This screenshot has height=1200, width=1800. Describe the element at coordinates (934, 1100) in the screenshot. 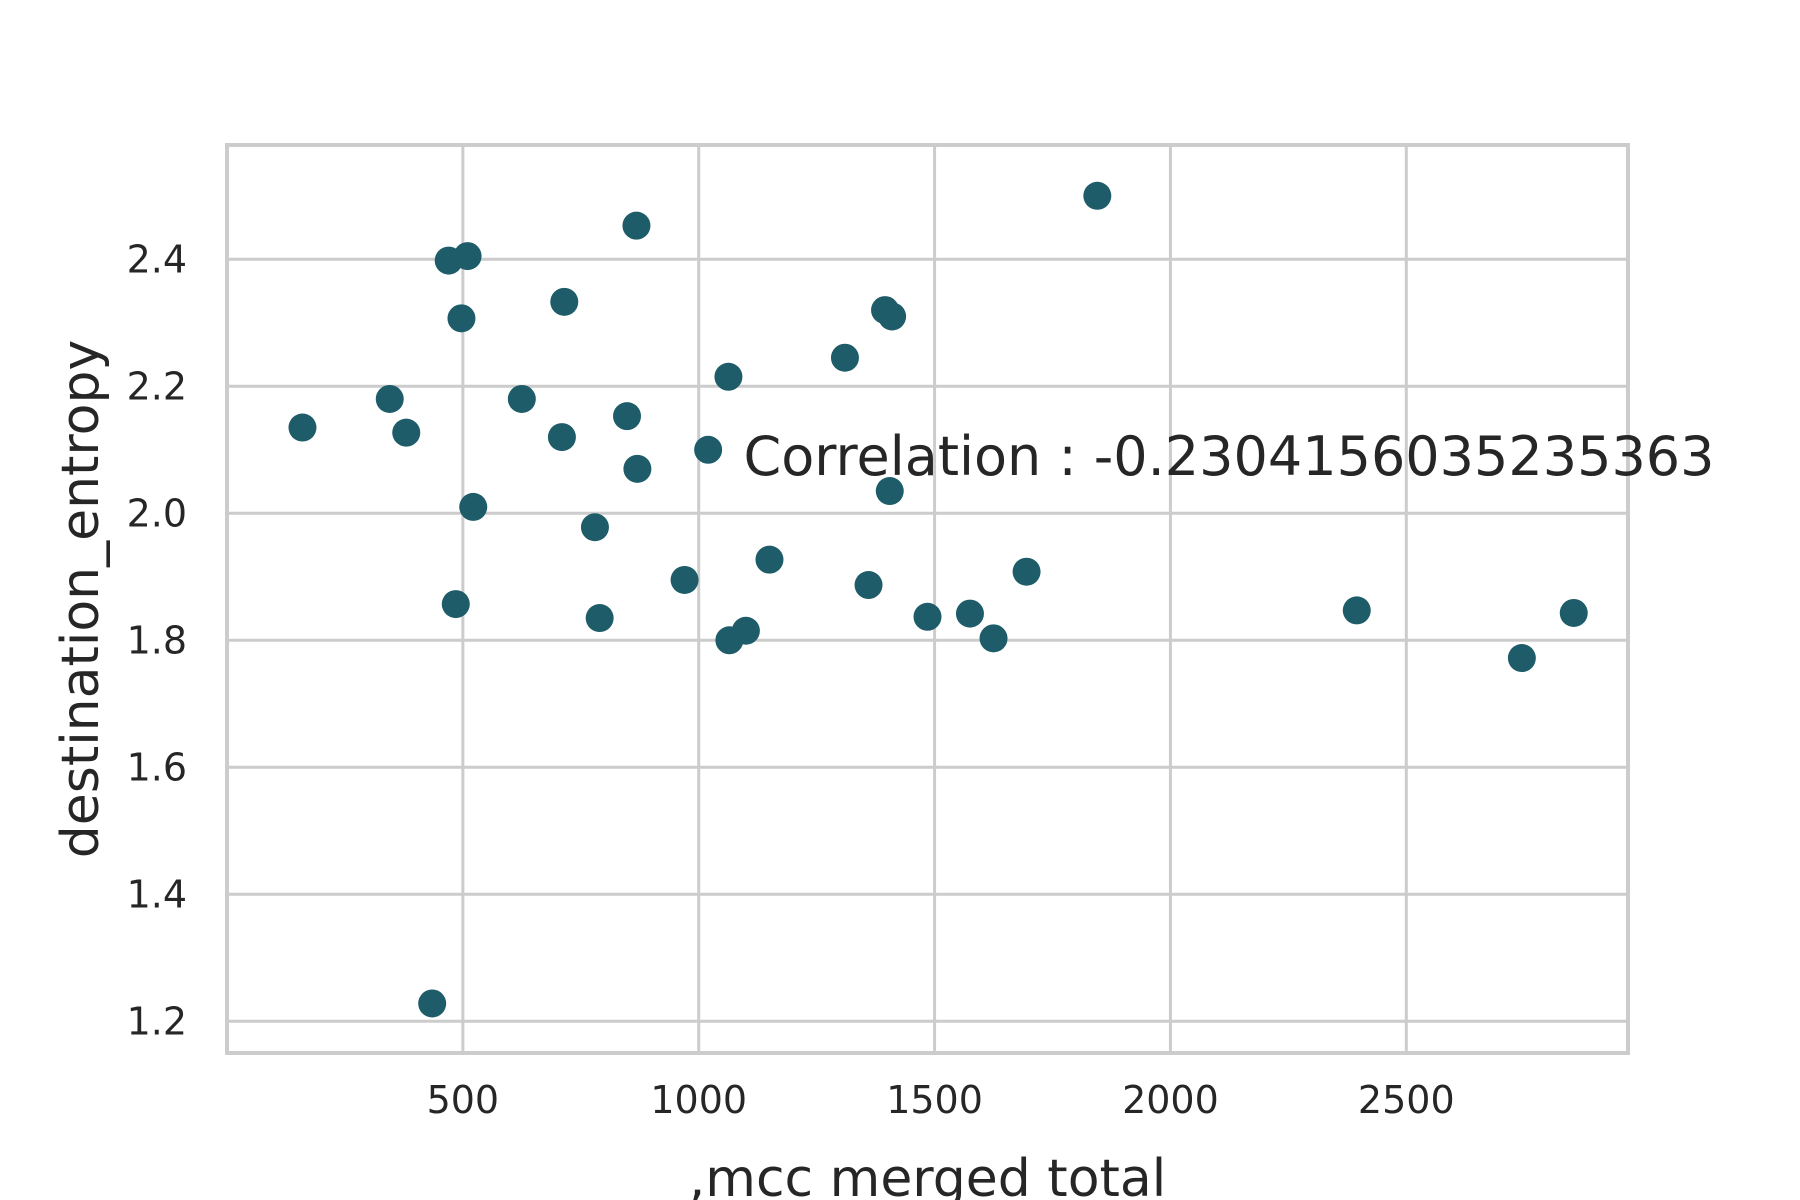

I see `x-tick-label: 1500` at that location.